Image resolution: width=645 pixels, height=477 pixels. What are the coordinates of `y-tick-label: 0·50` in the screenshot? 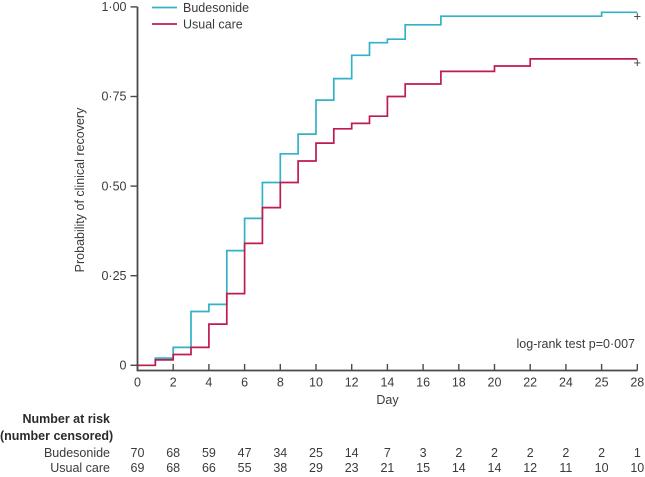 It's located at (113, 186).